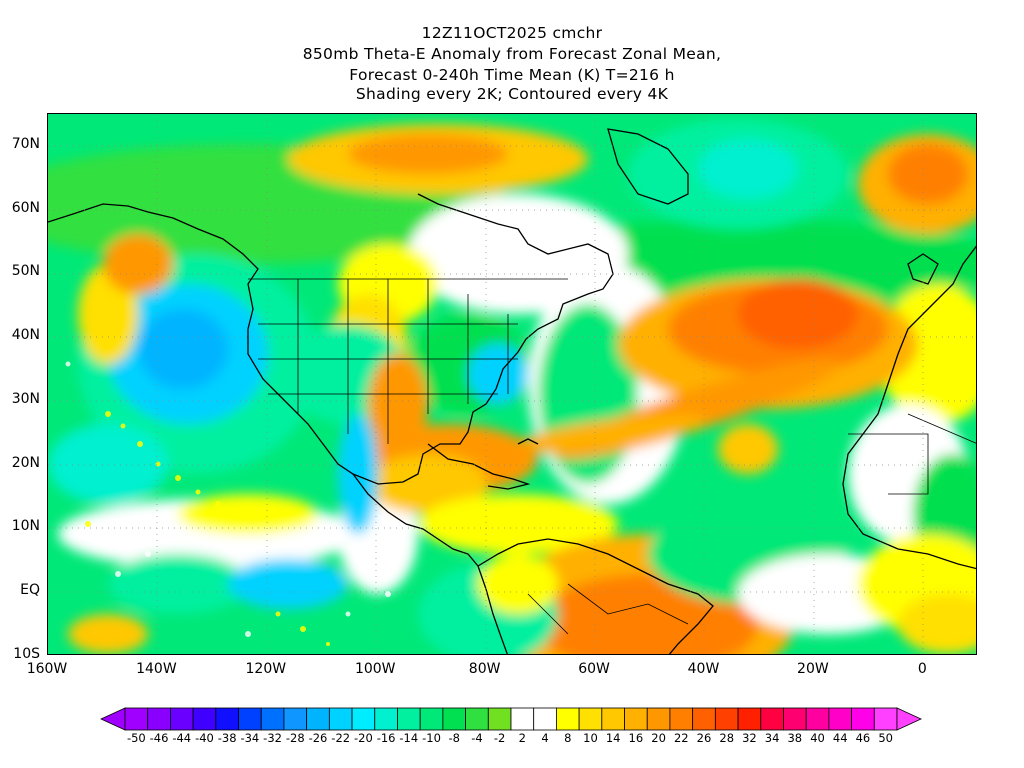 This screenshot has width=1024, height=768. Describe the element at coordinates (795, 738) in the screenshot. I see `colorbar-label: 38` at that location.